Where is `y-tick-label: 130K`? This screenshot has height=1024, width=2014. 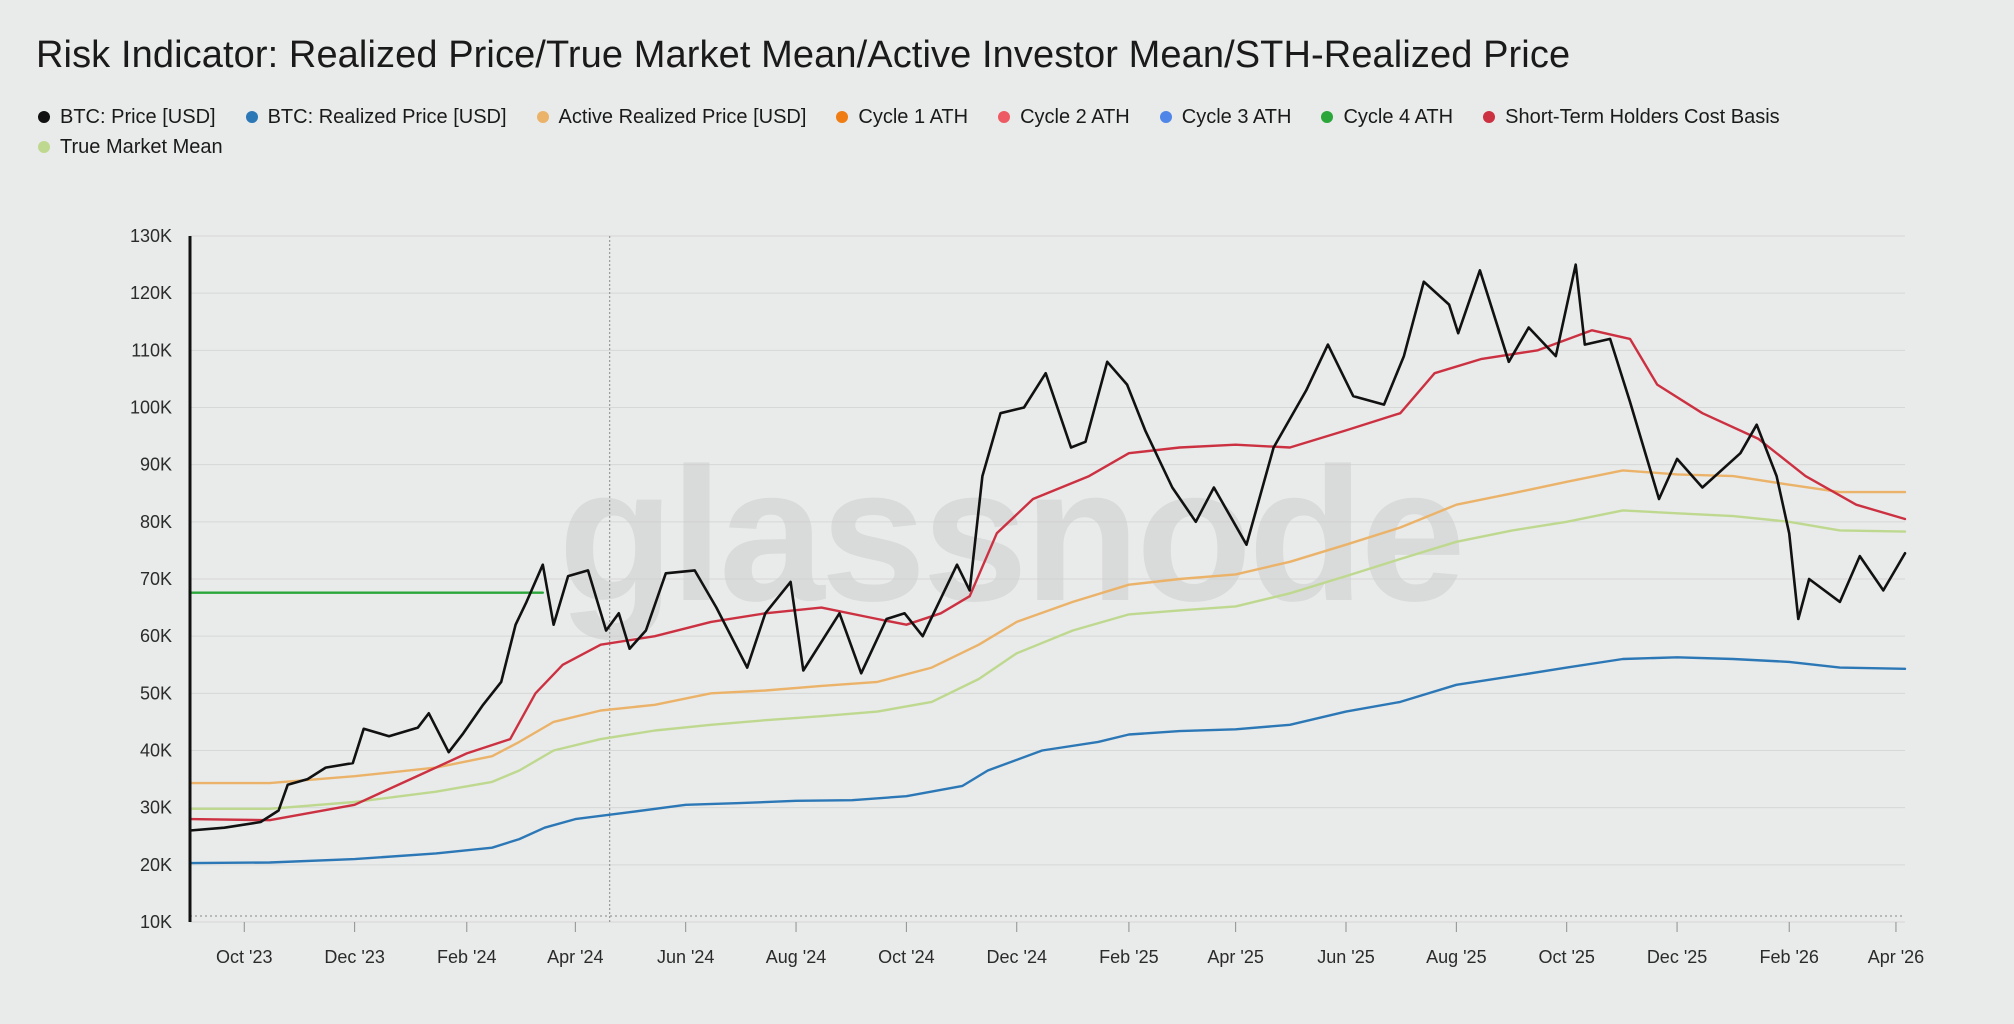 y-tick-label: 130K is located at coordinates (151, 236).